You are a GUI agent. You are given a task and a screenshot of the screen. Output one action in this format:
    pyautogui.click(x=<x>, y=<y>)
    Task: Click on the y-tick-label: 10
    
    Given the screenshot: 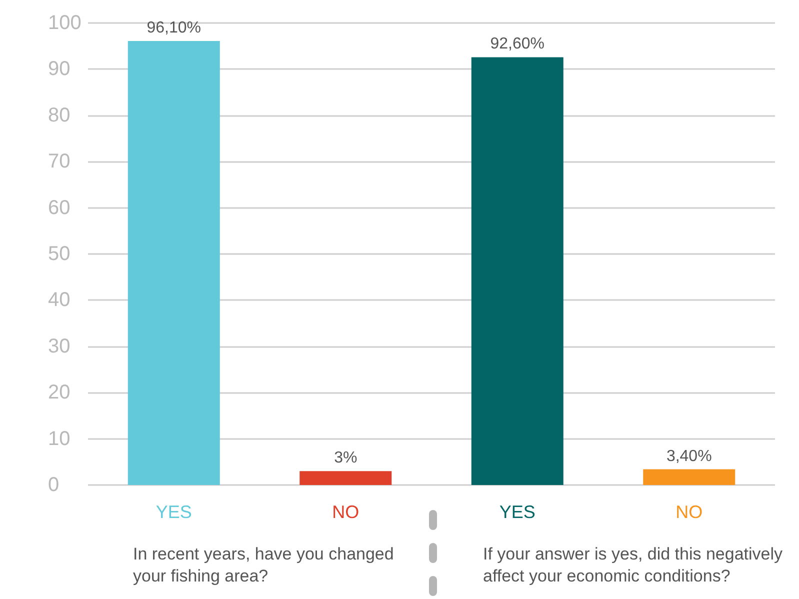 What is the action you would take?
    pyautogui.click(x=59, y=439)
    